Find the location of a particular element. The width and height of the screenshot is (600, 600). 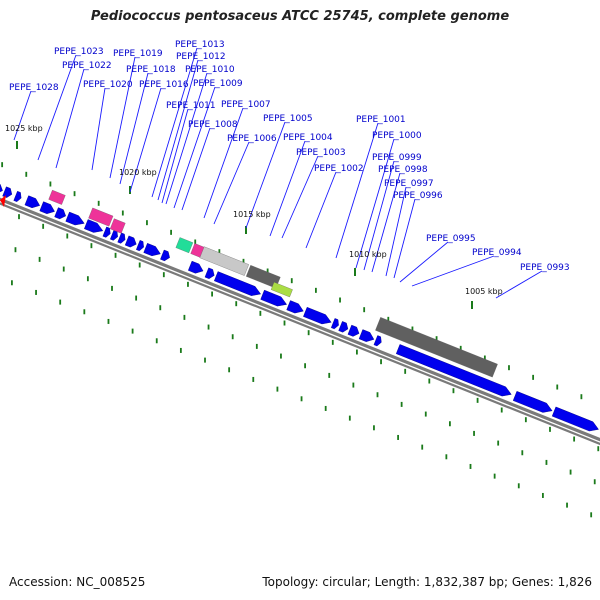

kbp-label: 1020 kbp is located at coordinates (138, 172).